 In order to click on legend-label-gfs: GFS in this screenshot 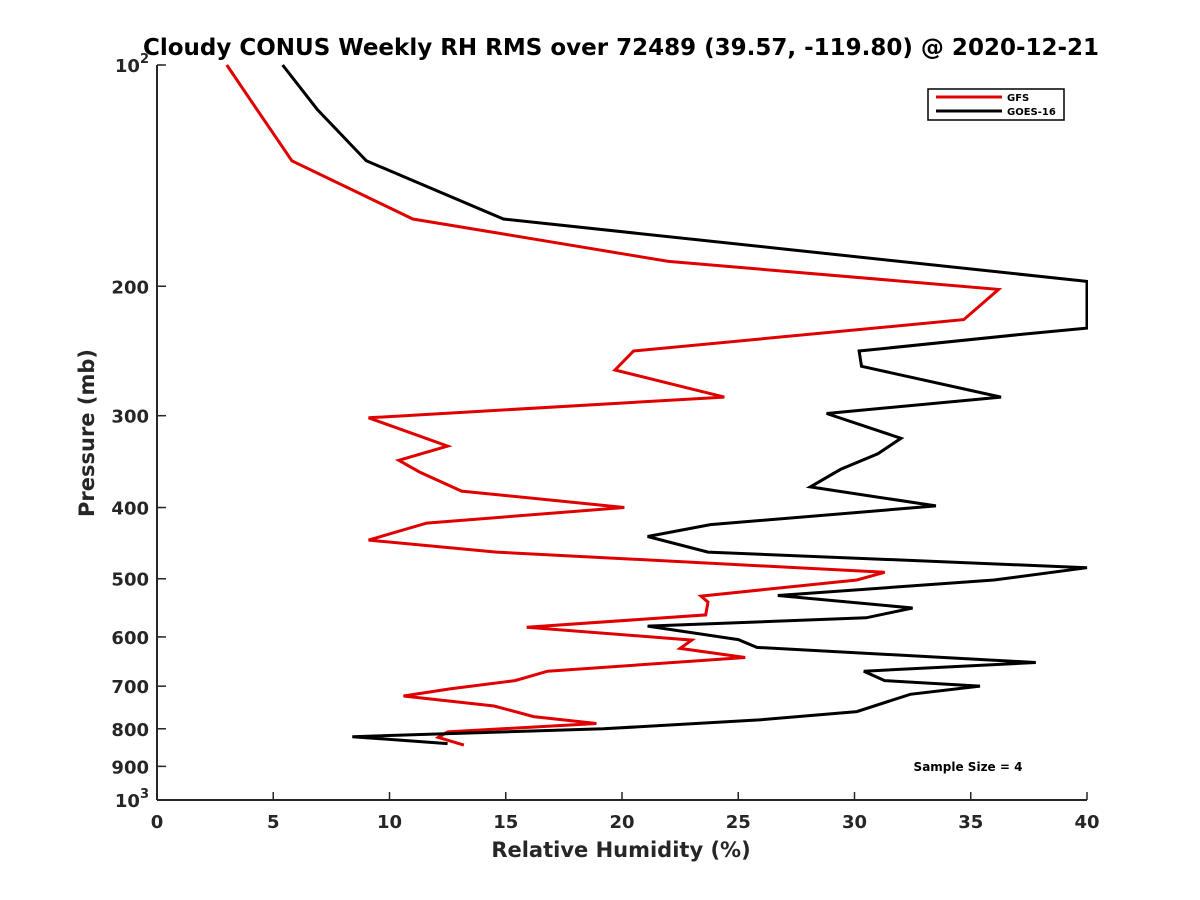, I will do `click(1018, 98)`.